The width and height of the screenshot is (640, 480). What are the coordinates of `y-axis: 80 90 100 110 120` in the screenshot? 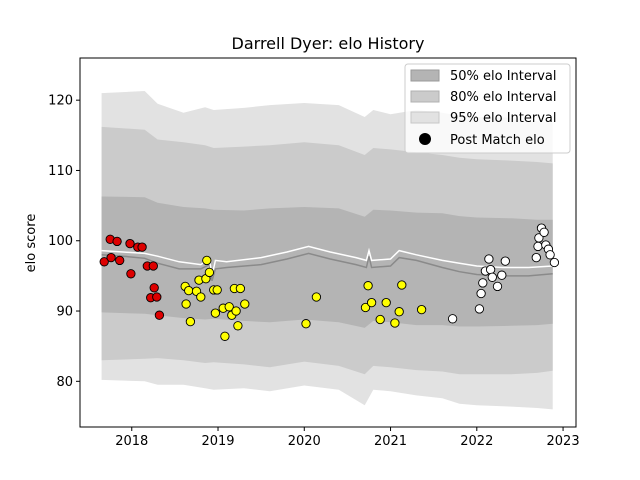 It's located at (64, 242).